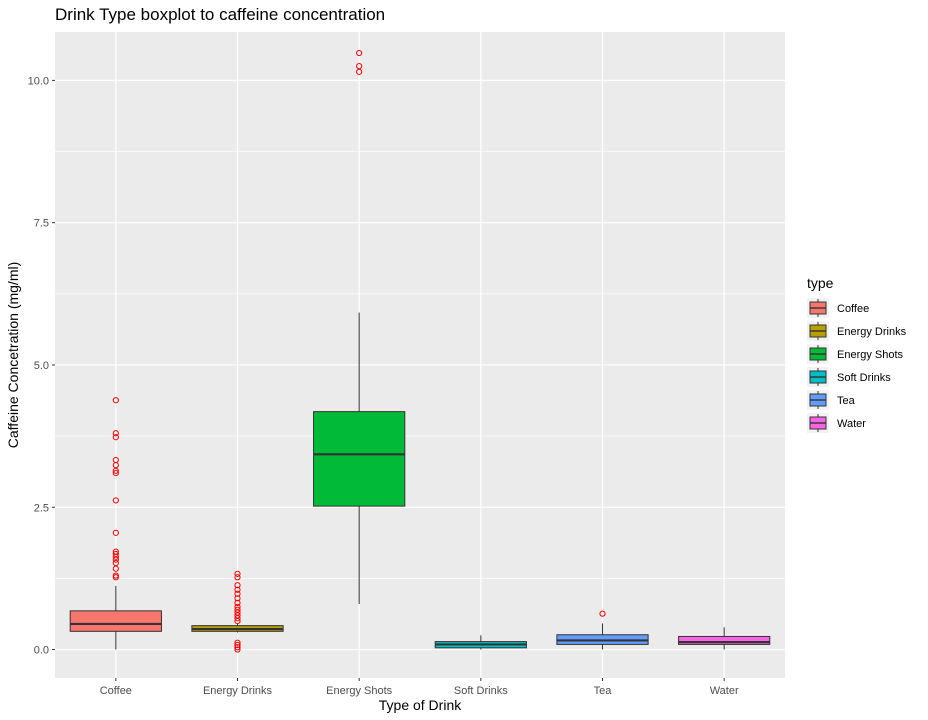  What do you see at coordinates (420, 705) in the screenshot?
I see `x-axis-title: Type of Drink` at bounding box center [420, 705].